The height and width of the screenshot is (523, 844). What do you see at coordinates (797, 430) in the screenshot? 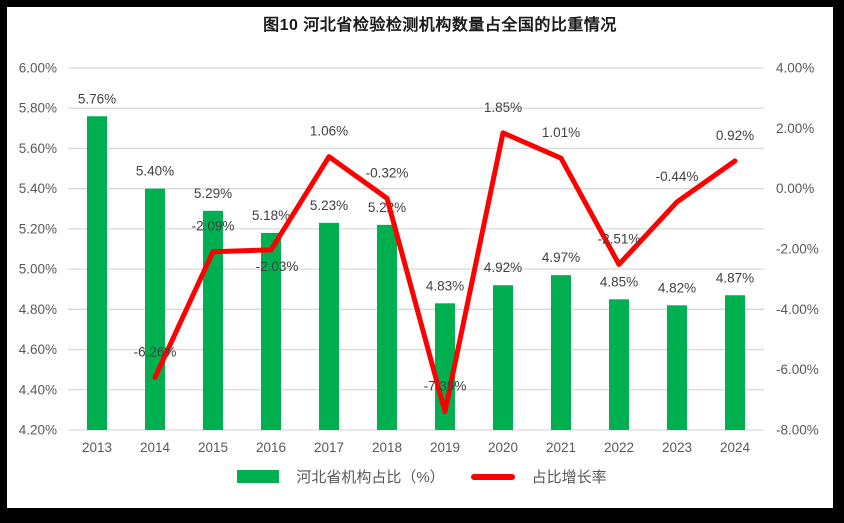
I see `y-axis-right-tick-label: -8.00%` at bounding box center [797, 430].